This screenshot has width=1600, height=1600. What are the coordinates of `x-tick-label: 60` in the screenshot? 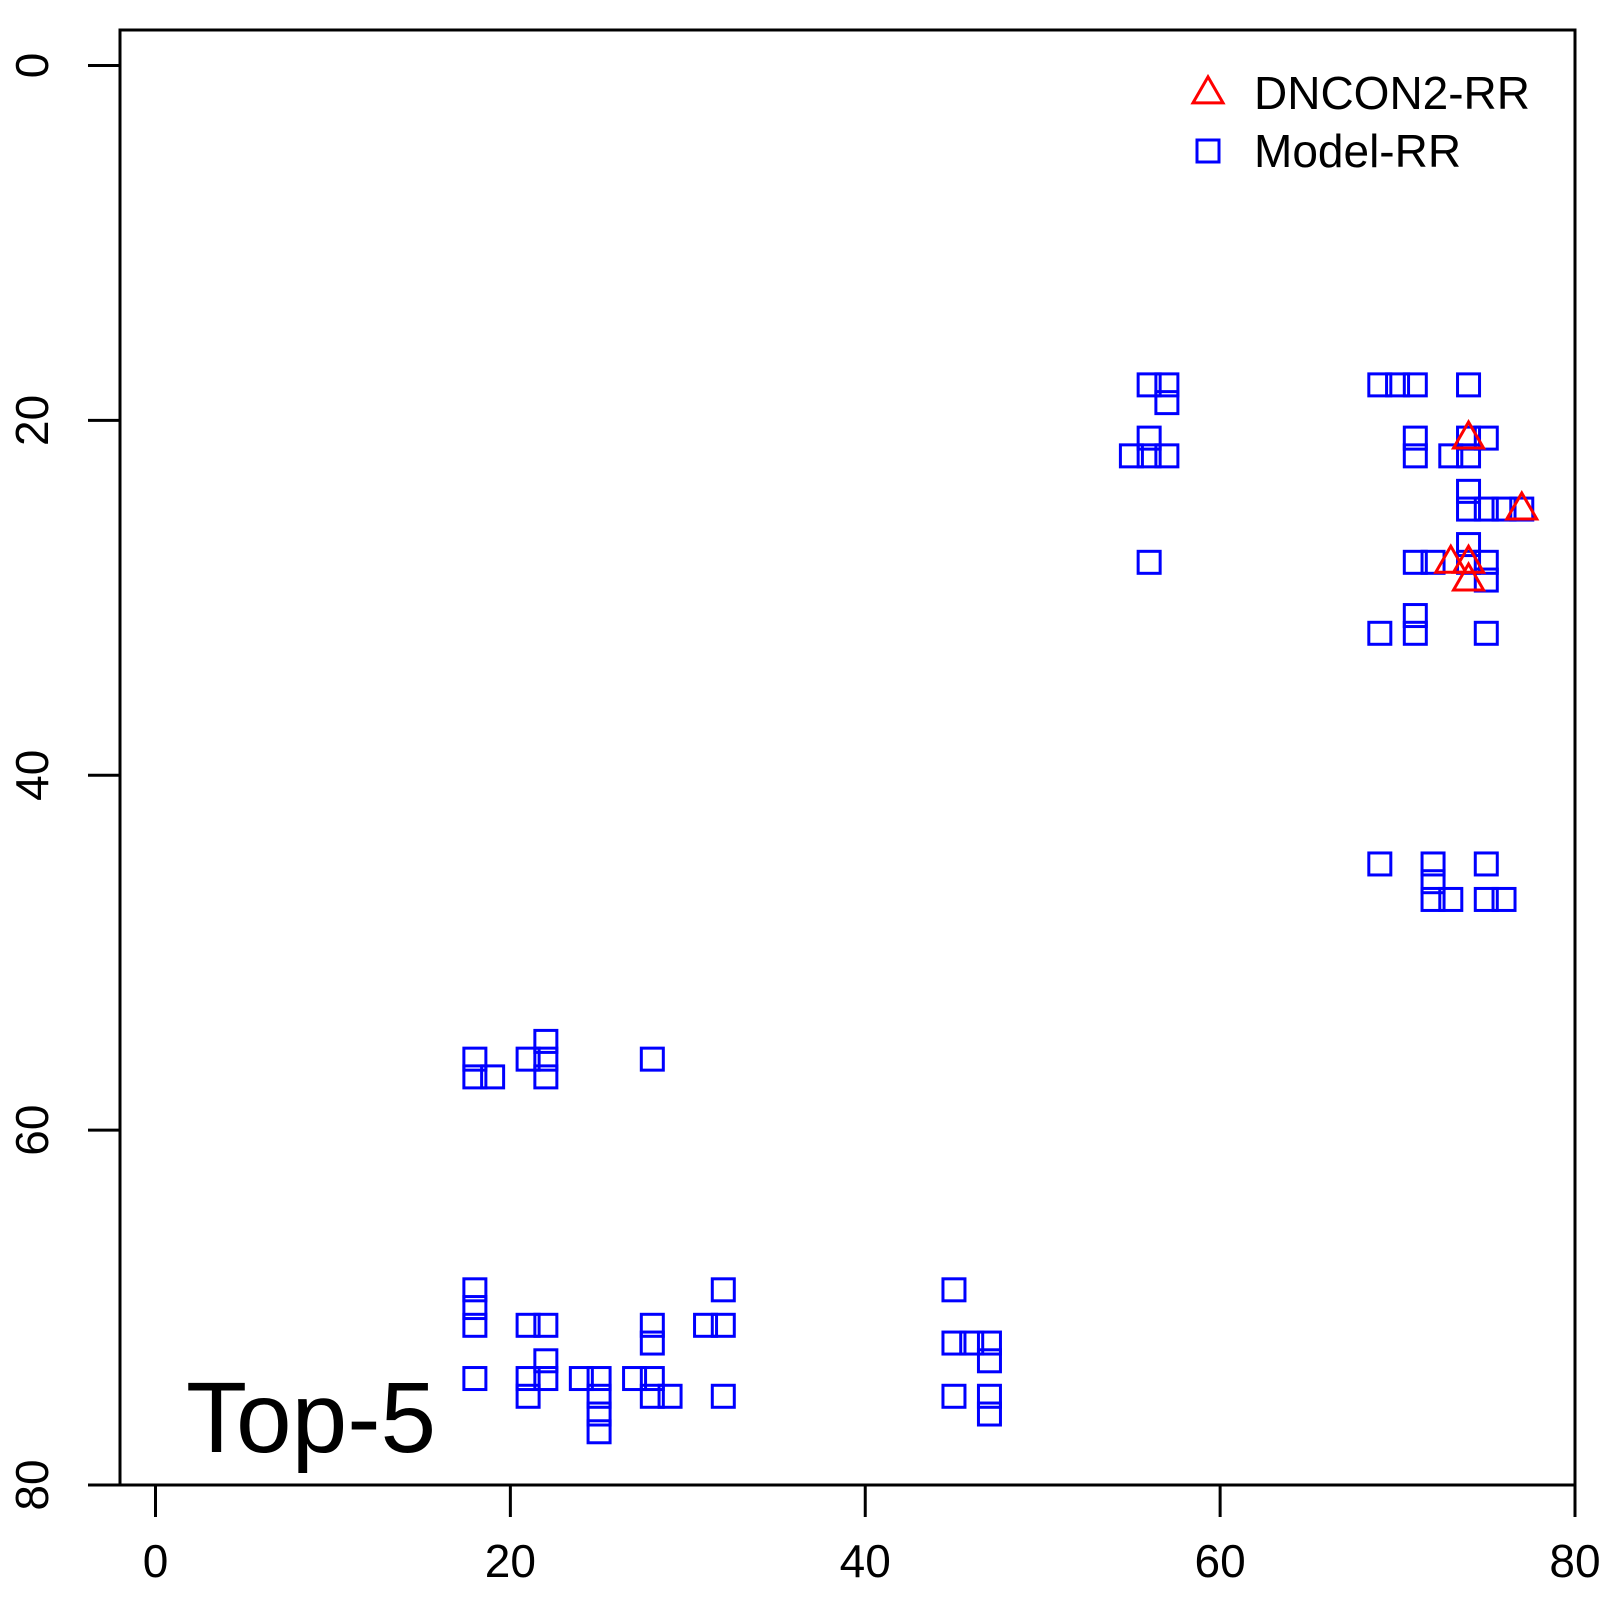 It's located at (1220, 1561).